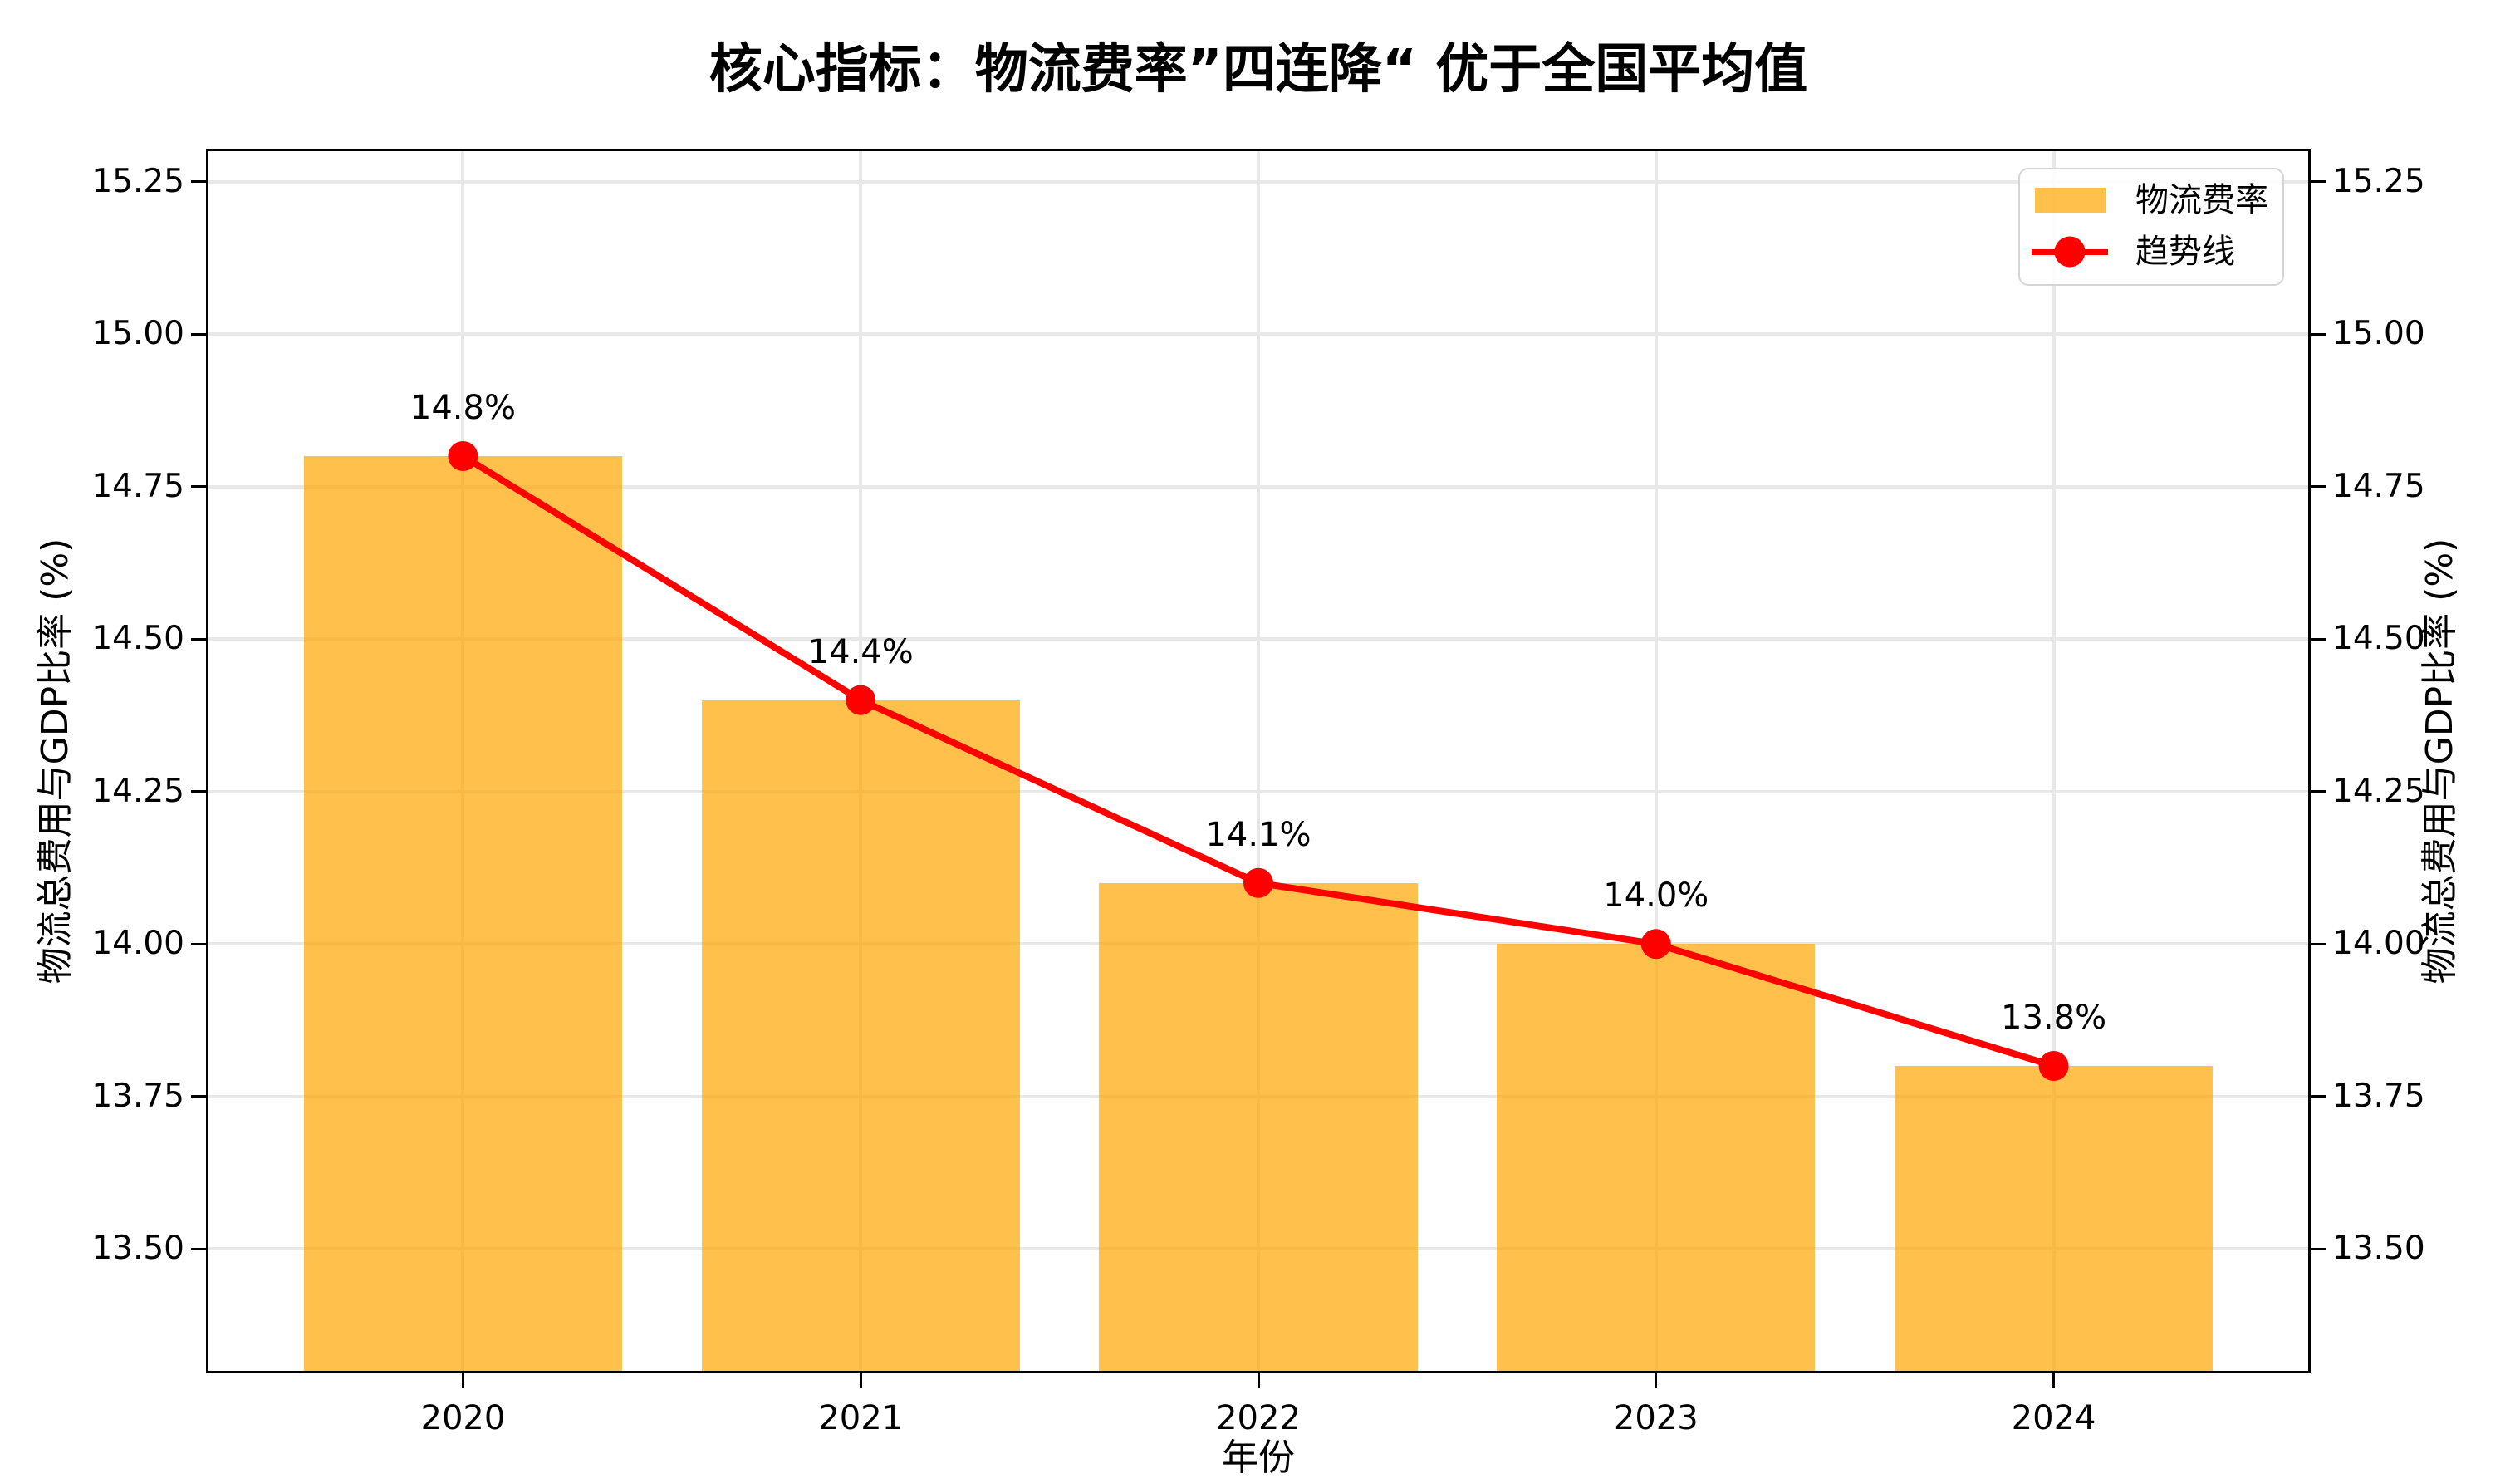 This screenshot has width=2520, height=1483. Describe the element at coordinates (462, 408) in the screenshot. I see `data-label: 14.8%` at that location.